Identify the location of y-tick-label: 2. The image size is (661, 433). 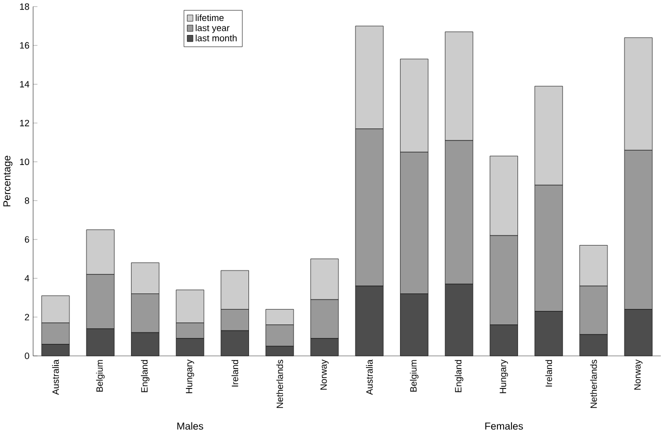
(27, 317).